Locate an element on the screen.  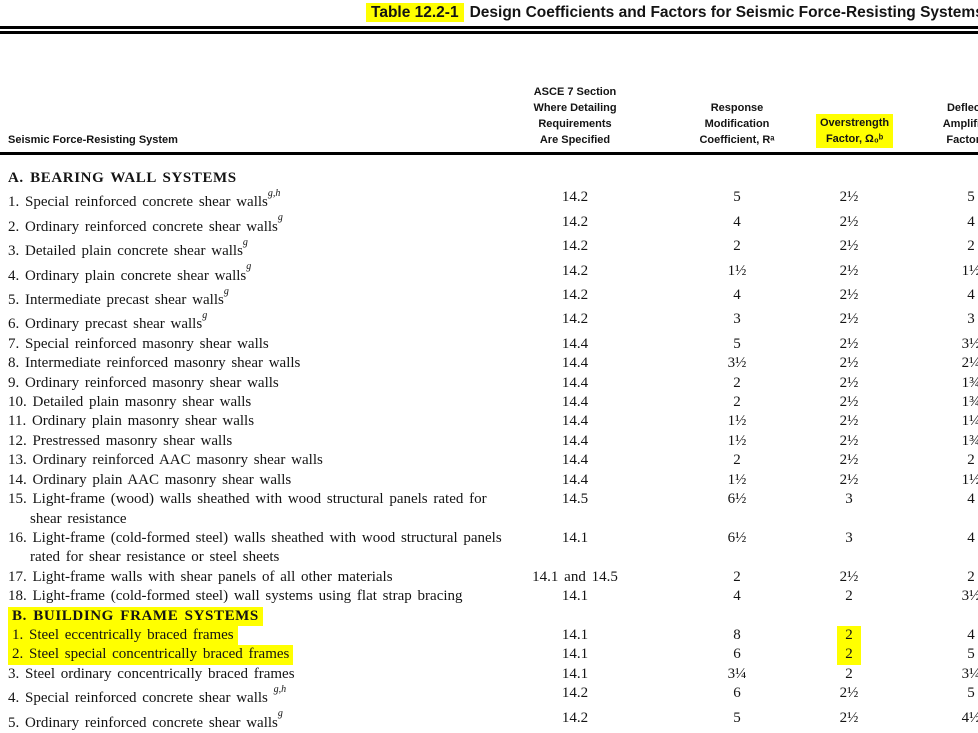
cell-system-name: 12. Prestressed masonry shear walls is located at coordinates (246, 441).